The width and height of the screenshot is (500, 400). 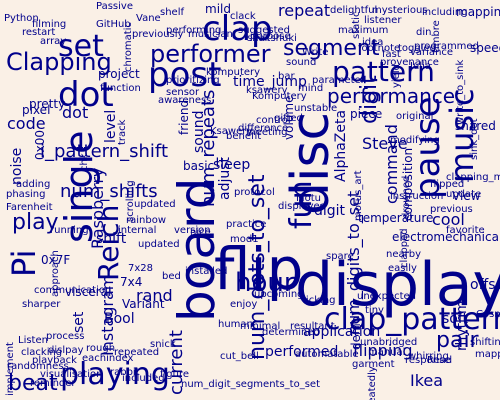 What do you see at coordinates (71, 374) in the screenshot?
I see `word-cloud-word: visualisation` at bounding box center [71, 374].